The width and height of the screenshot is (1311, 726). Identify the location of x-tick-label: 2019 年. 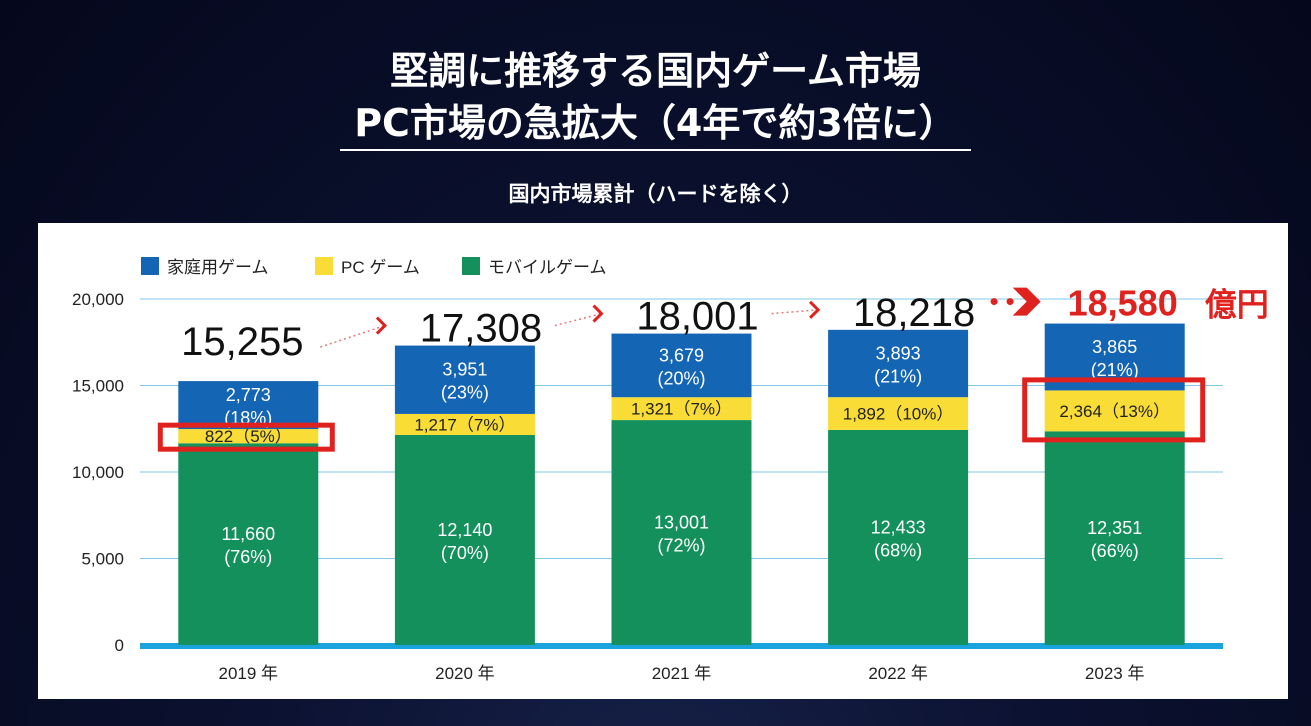
(249, 673).